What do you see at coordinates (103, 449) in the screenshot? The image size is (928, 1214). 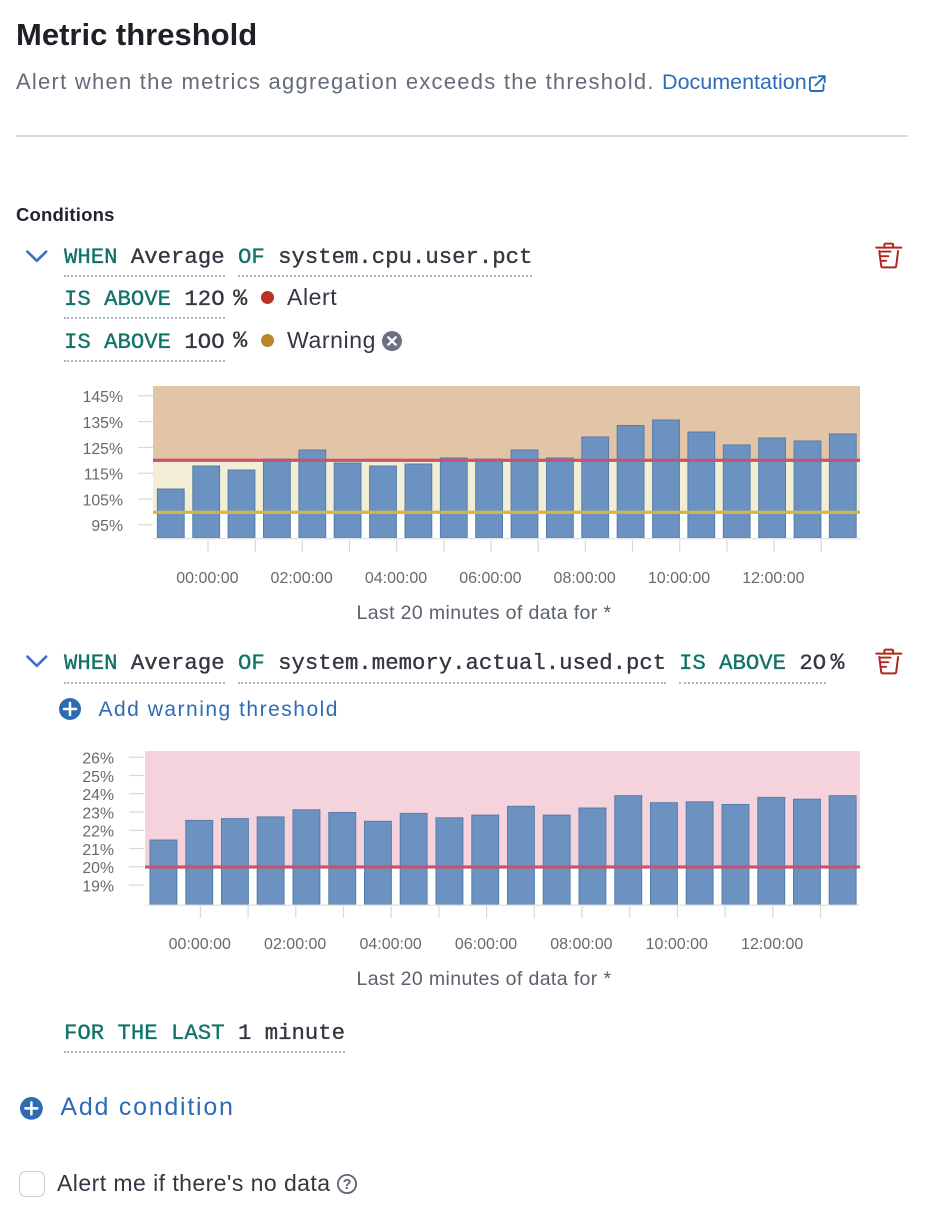 I see `svg-text: 125%` at bounding box center [103, 449].